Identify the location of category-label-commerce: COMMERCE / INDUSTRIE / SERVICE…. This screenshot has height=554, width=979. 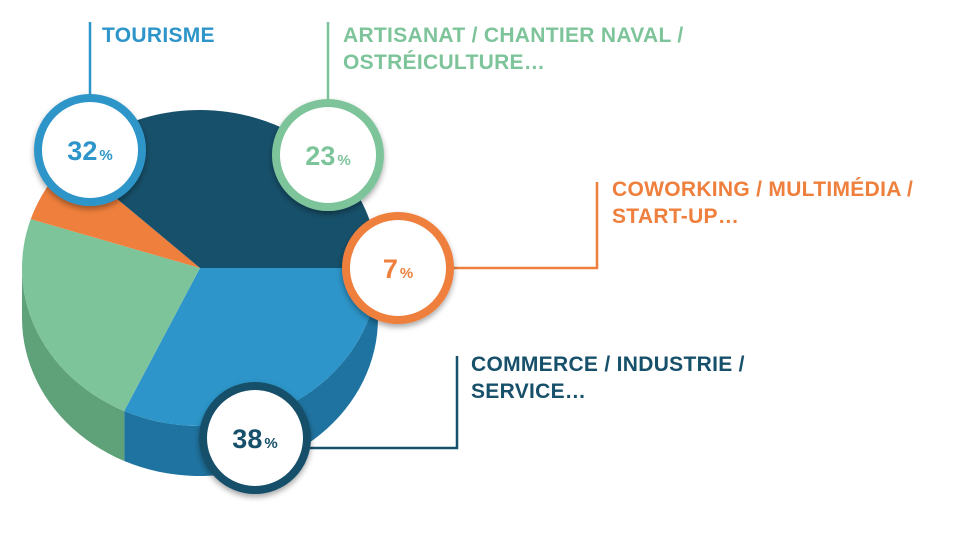
(608, 378).